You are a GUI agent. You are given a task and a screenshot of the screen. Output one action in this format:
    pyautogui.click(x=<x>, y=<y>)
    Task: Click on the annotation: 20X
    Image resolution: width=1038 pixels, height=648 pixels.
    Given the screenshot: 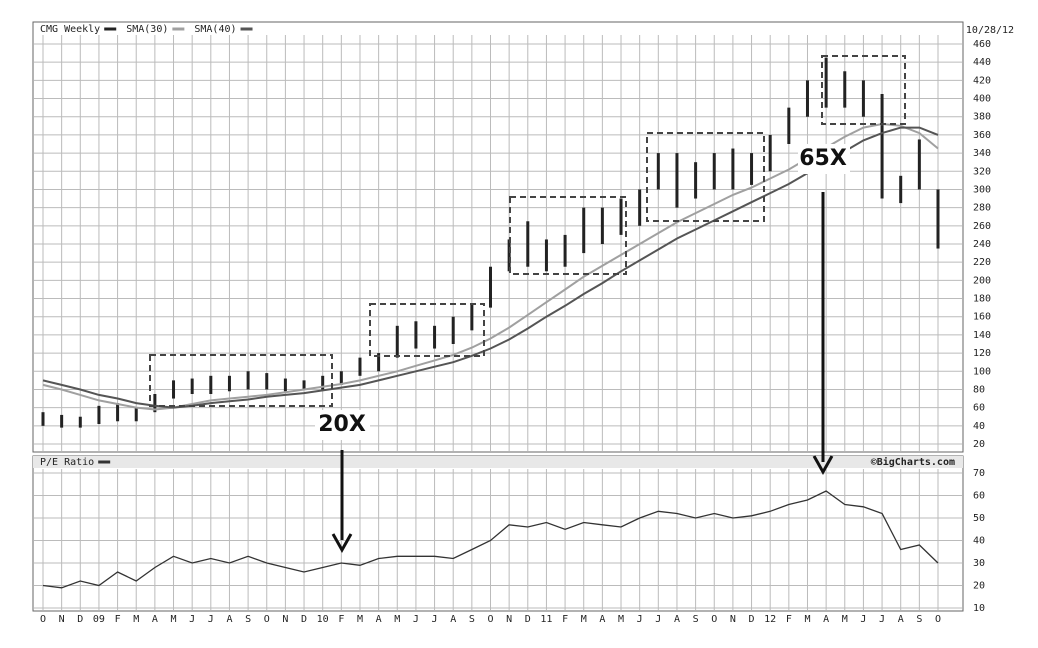 What is the action you would take?
    pyautogui.click(x=342, y=424)
    